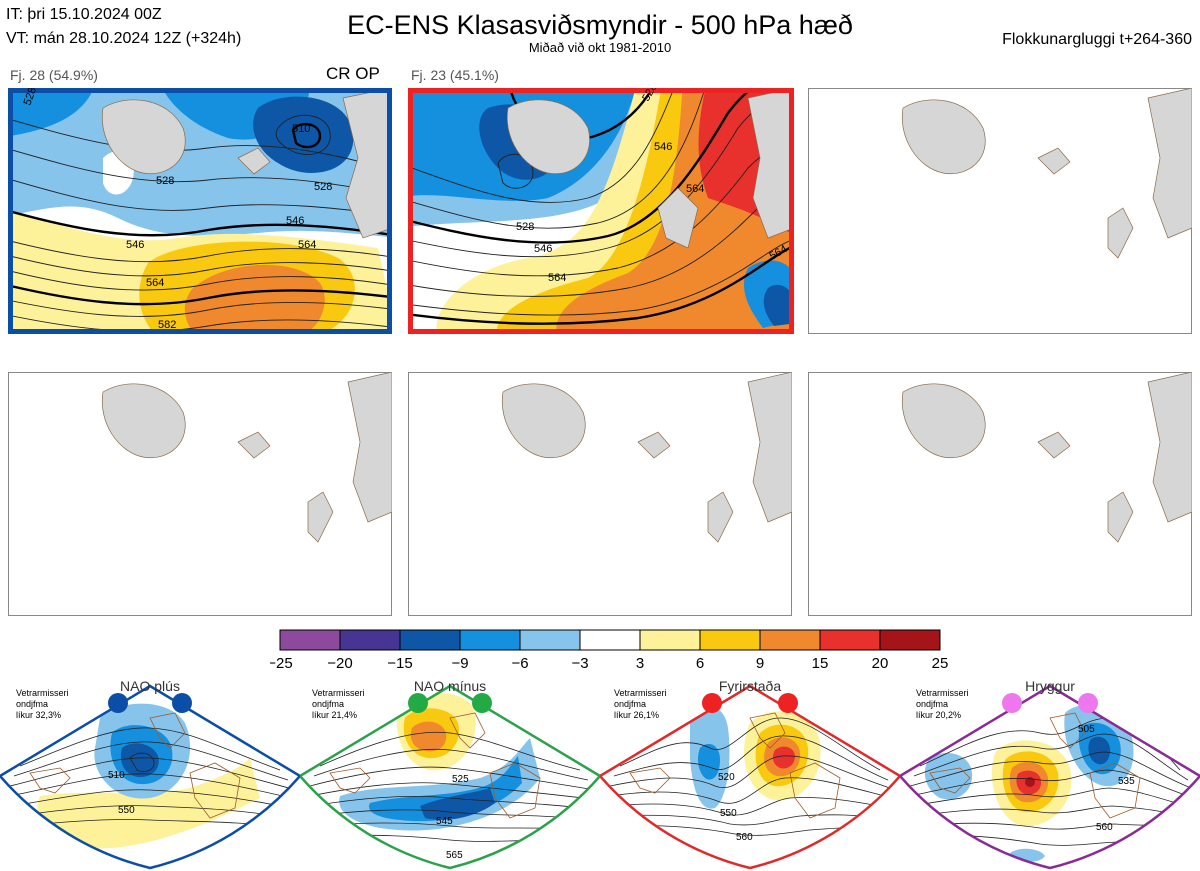 The width and height of the screenshot is (1200, 871). Describe the element at coordinates (399, 663) in the screenshot. I see `colorbar-tick-label: −15` at that location.